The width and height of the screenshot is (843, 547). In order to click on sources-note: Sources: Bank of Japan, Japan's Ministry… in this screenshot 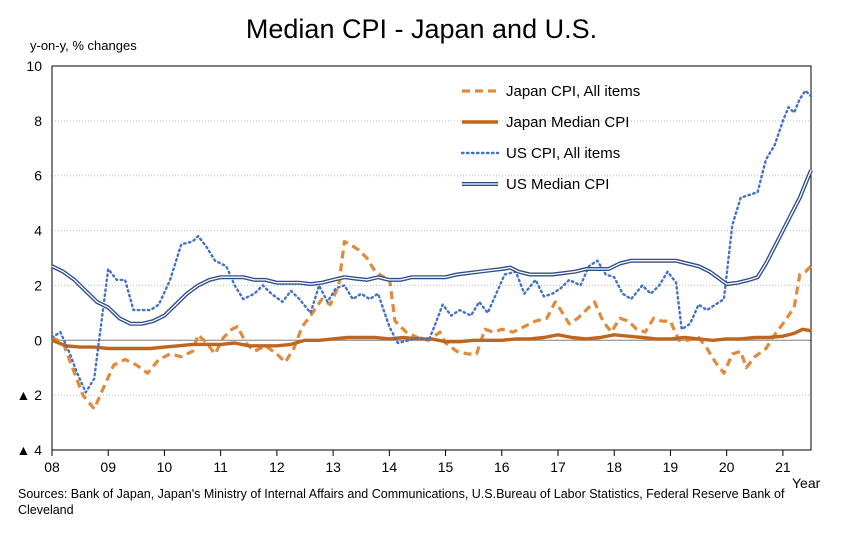, I will do `click(401, 502)`.